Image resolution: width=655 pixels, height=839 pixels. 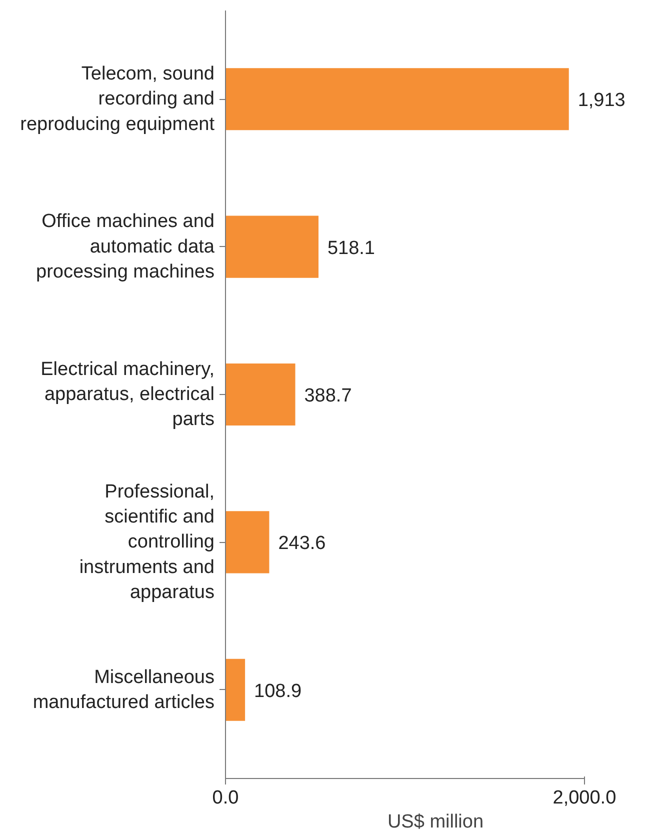 I want to click on data-label: 1,913, so click(x=602, y=101).